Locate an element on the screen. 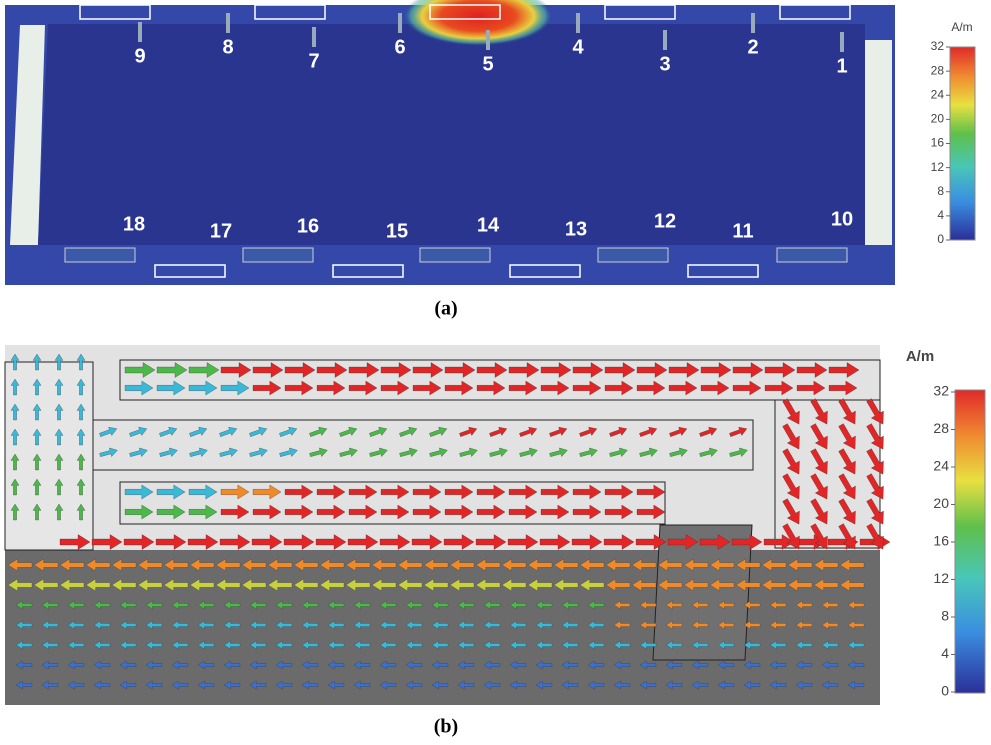  caption: (a) is located at coordinates (445, 309).